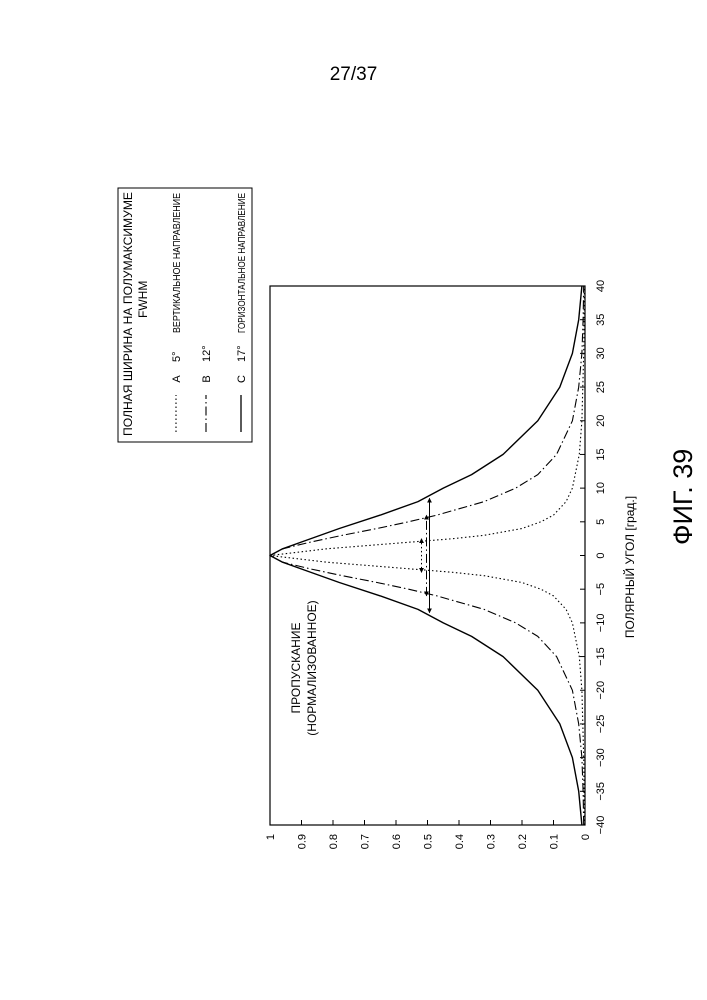 The image size is (707, 1000). What do you see at coordinates (242, 379) in the screenshot?
I see `legend-letter: C` at bounding box center [242, 379].